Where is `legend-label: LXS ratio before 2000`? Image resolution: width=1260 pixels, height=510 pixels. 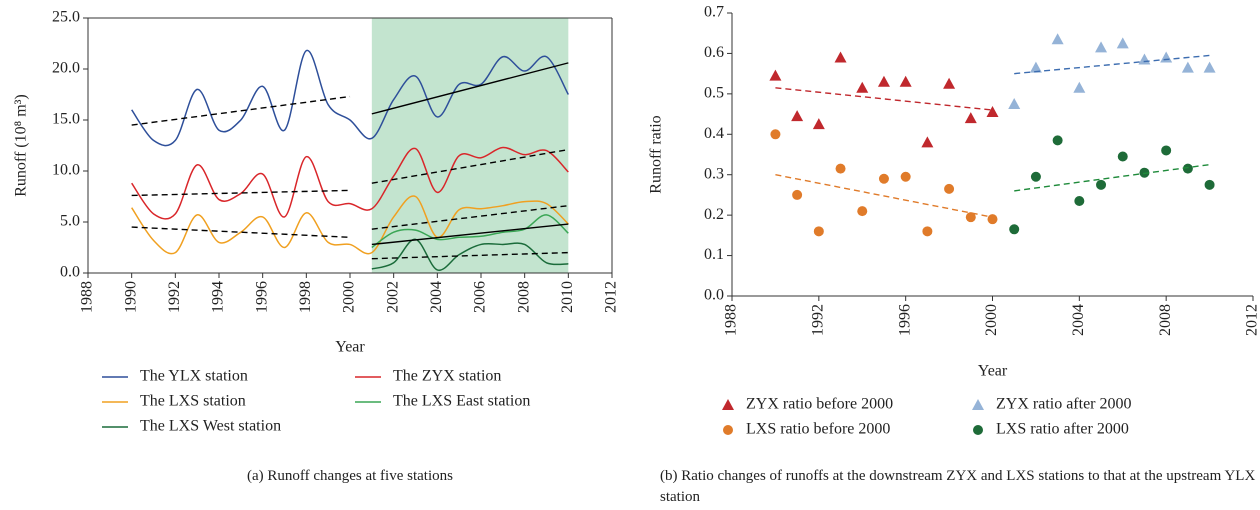
legend-label: LXS ratio before 2000 is located at coordinates (818, 429).